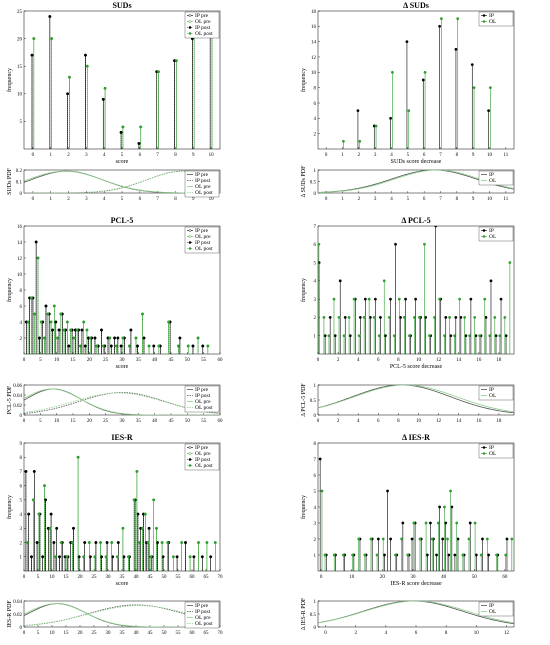 This screenshot has height=645, width=550. I want to click on plot-frame, so click(416, 80).